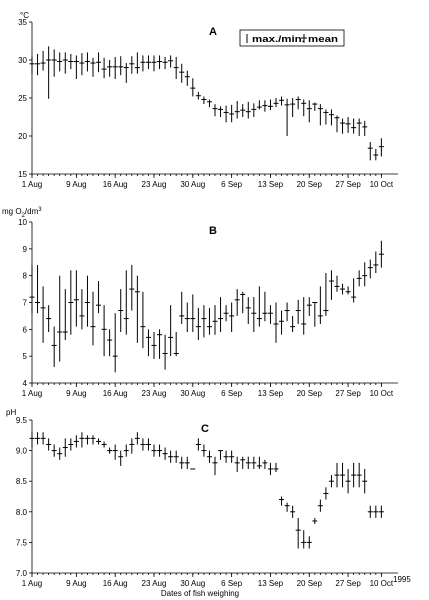 Image resolution: width=429 pixels, height=600 pixels. Describe the element at coordinates (205, 429) in the screenshot. I see `panel-title: C` at that location.